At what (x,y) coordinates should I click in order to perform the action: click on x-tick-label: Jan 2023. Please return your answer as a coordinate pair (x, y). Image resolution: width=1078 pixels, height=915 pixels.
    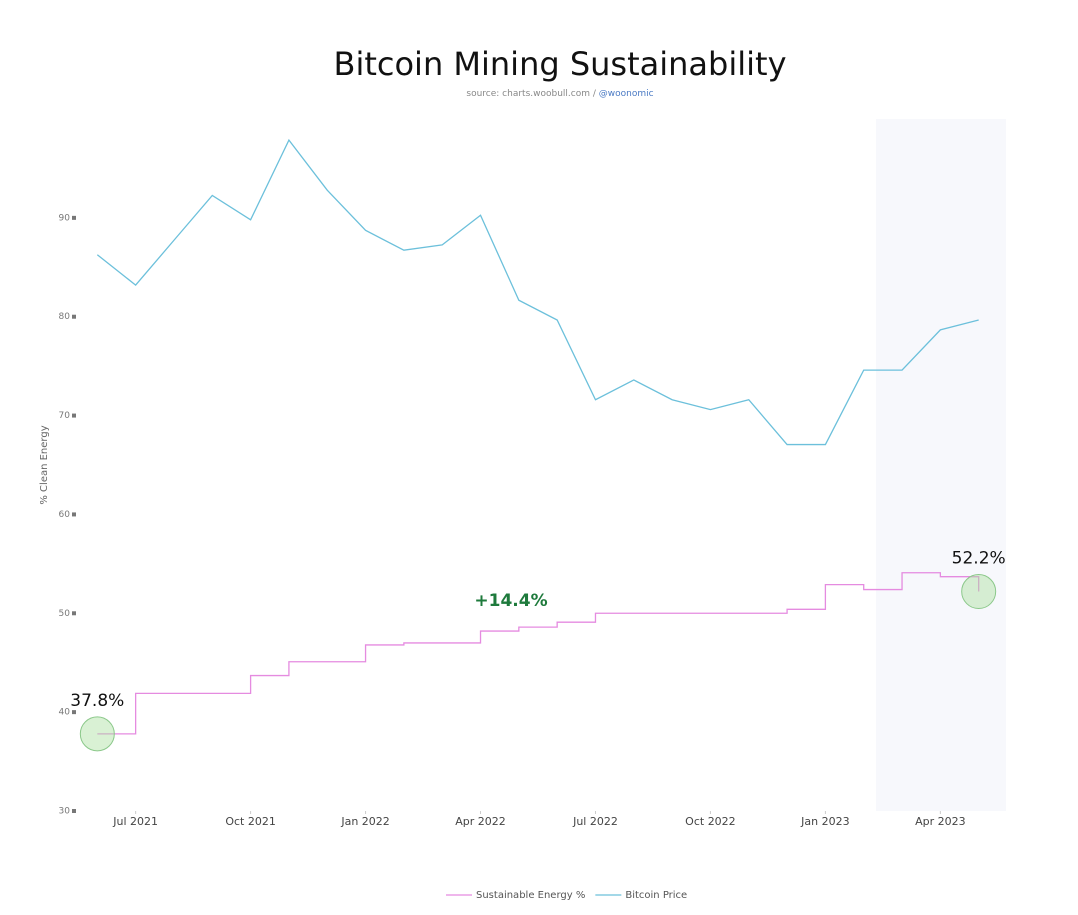
    Looking at the image, I should click on (824, 821).